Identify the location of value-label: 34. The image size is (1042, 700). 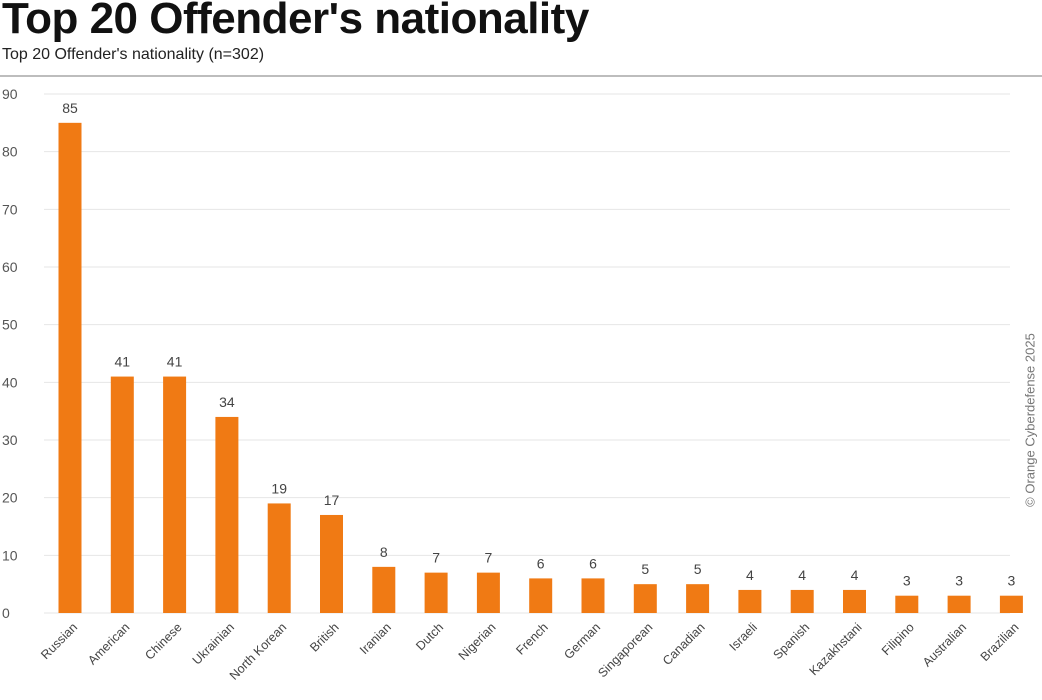
(227, 402).